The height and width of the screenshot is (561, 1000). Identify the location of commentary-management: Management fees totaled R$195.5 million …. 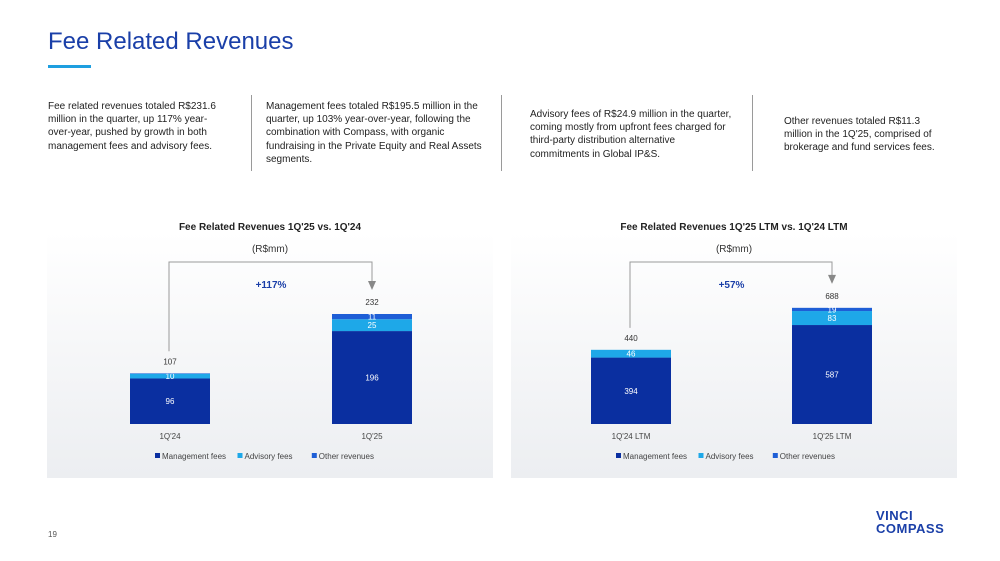
(378, 133).